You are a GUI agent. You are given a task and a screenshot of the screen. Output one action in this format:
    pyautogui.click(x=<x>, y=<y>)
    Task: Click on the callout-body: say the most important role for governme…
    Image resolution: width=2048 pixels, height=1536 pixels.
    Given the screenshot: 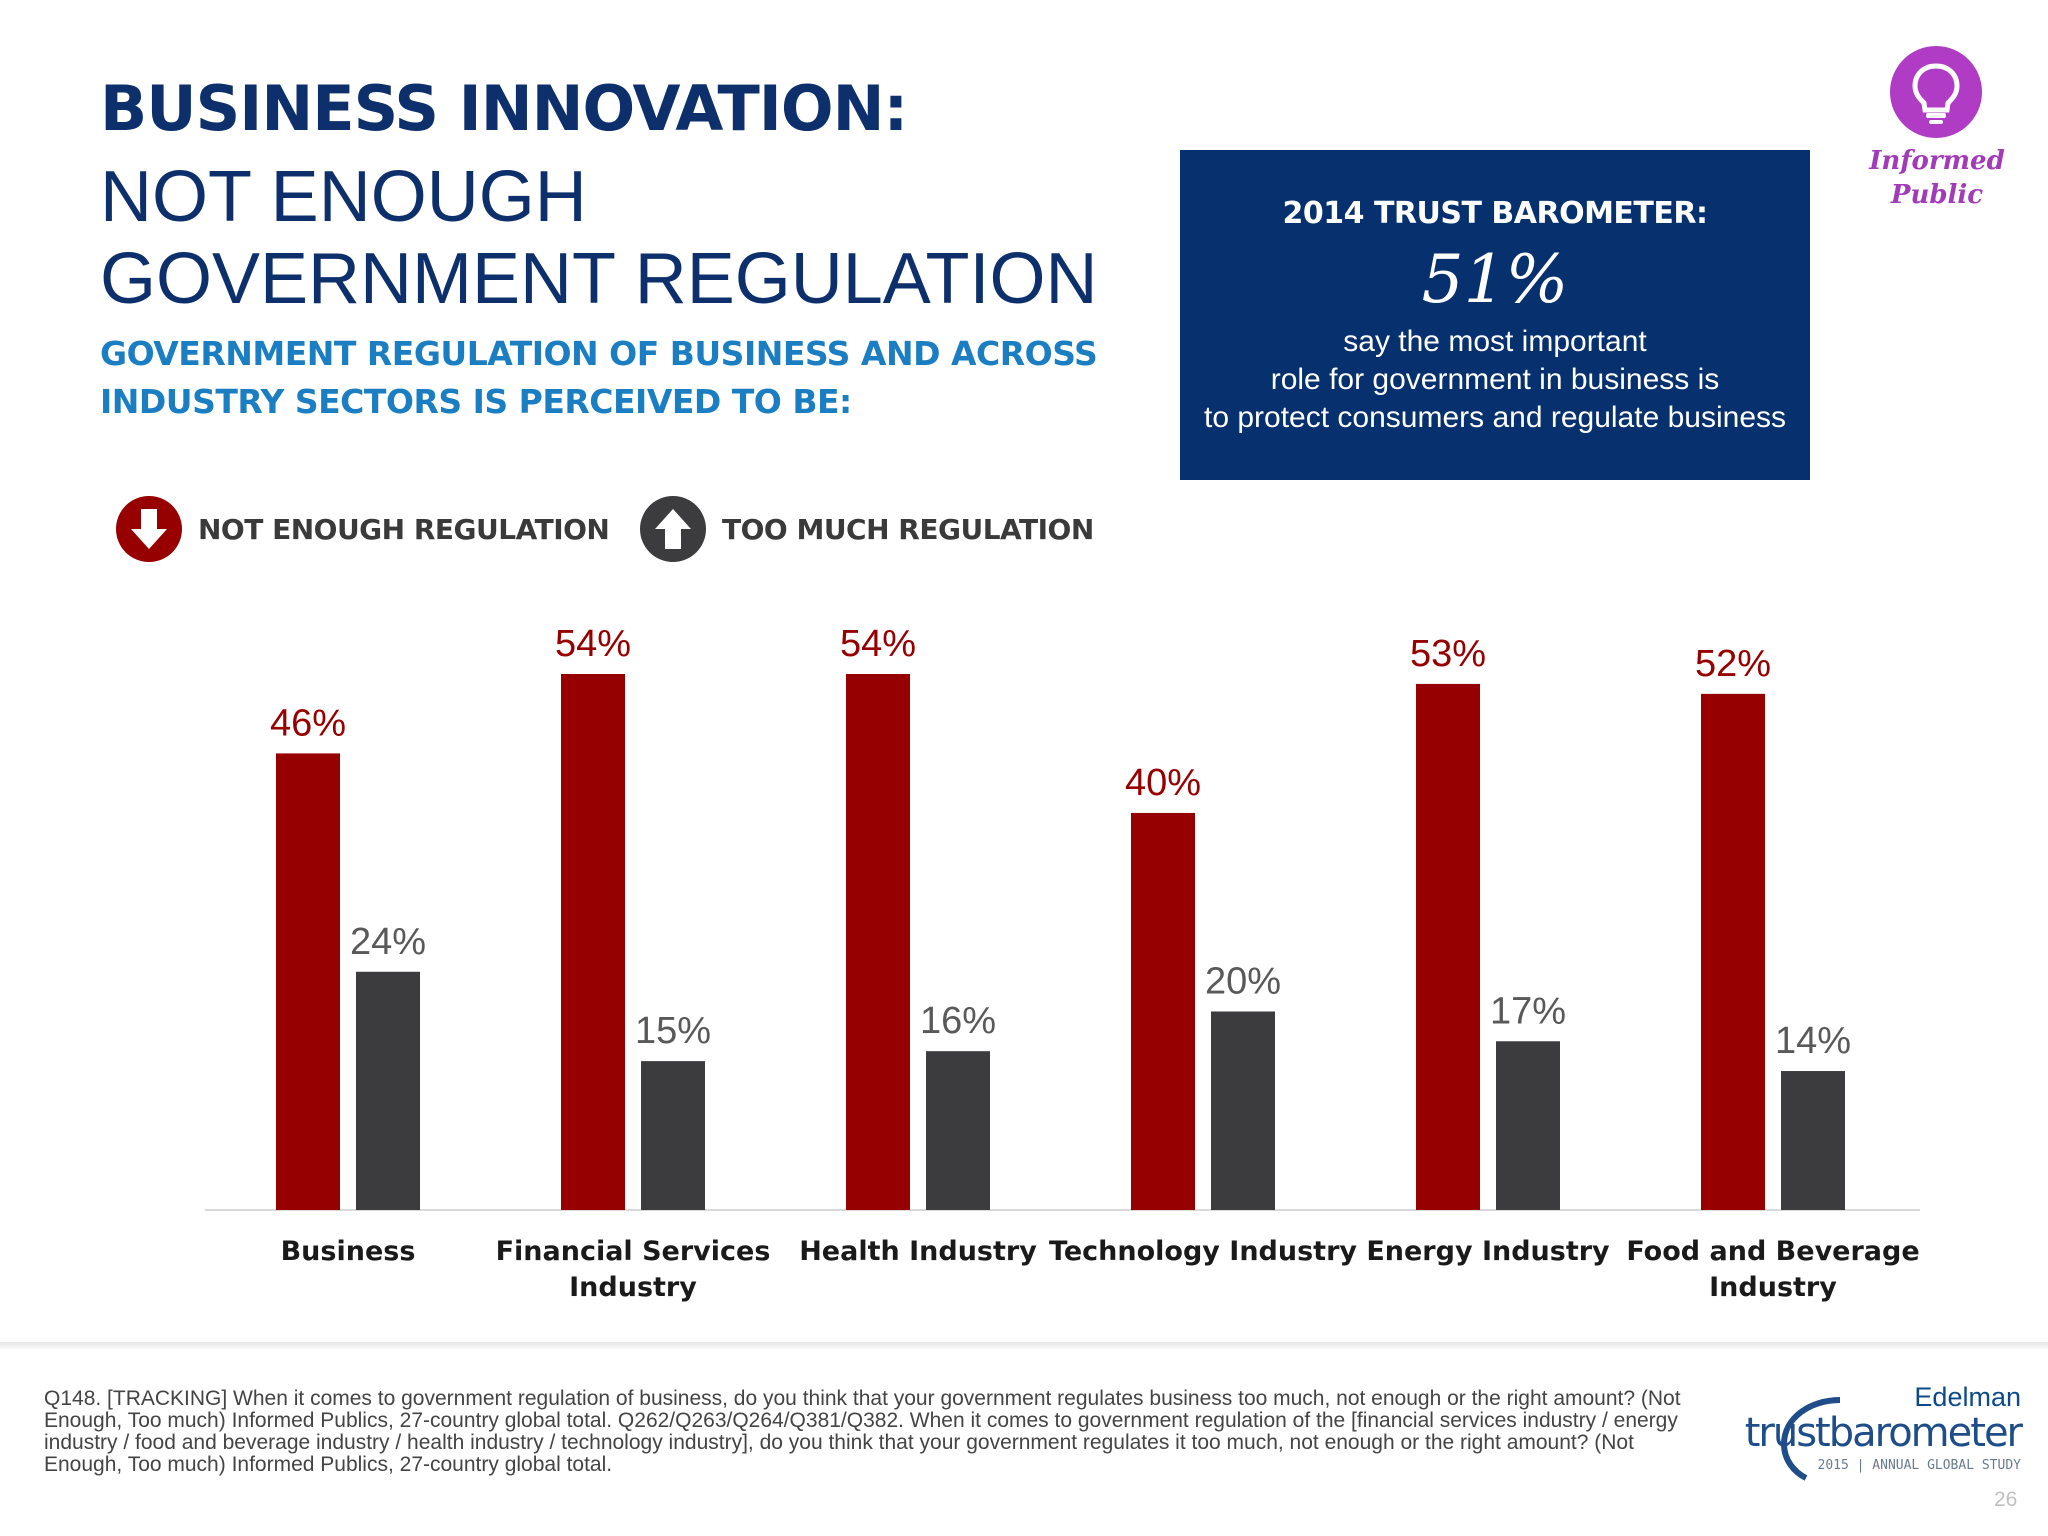 What is the action you would take?
    pyautogui.click(x=1495, y=380)
    